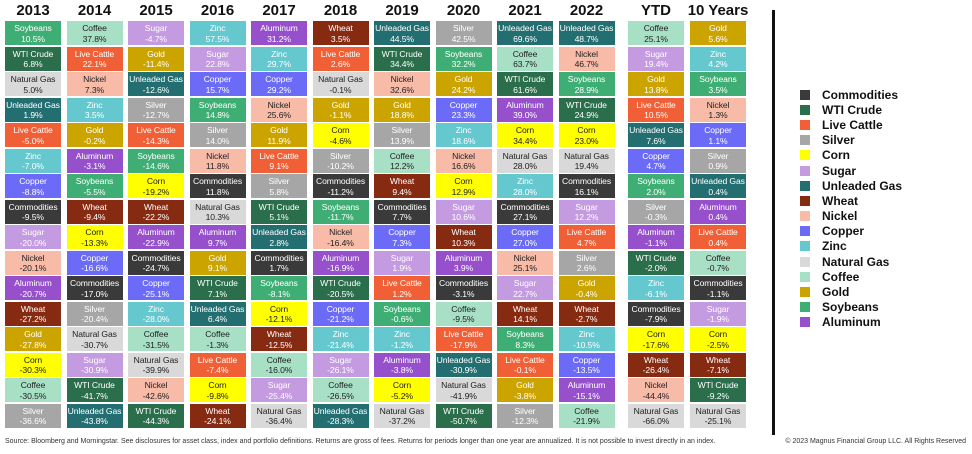 The height and width of the screenshot is (454, 972). I want to click on quilt-cell: Copper 4.7%, so click(656, 160).